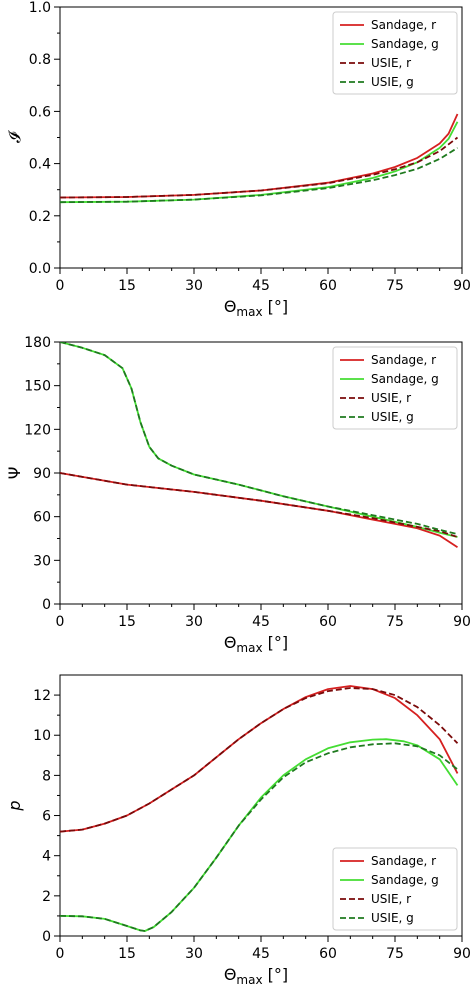 The image size is (474, 992). What do you see at coordinates (46, 817) in the screenshot?
I see `y-tick-label: 6` at bounding box center [46, 817].